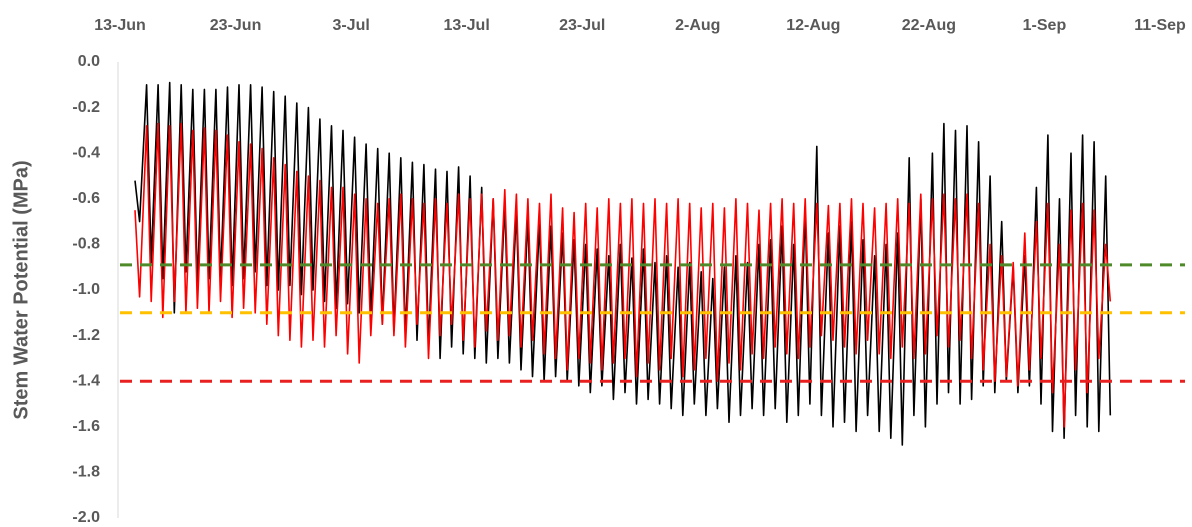 The height and width of the screenshot is (527, 1192). What do you see at coordinates (350, 25) in the screenshot?
I see `x-tick-label: 3-Jul` at bounding box center [350, 25].